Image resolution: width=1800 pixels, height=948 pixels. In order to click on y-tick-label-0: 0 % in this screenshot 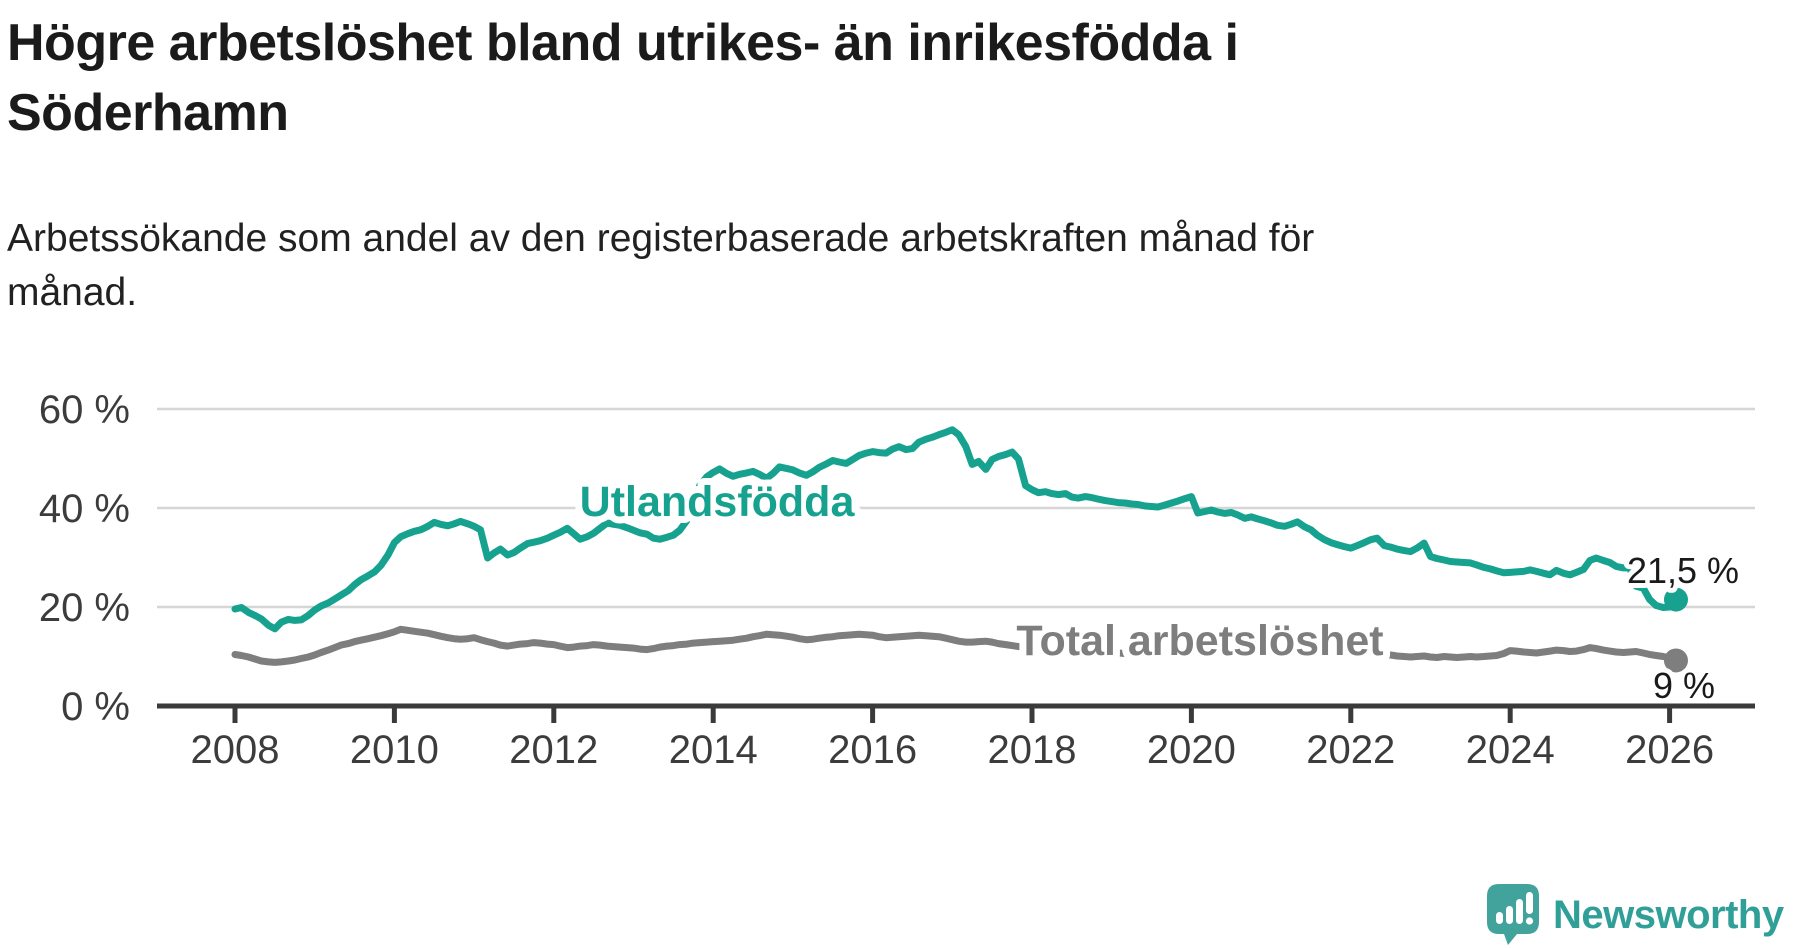, I will do `click(95, 707)`.